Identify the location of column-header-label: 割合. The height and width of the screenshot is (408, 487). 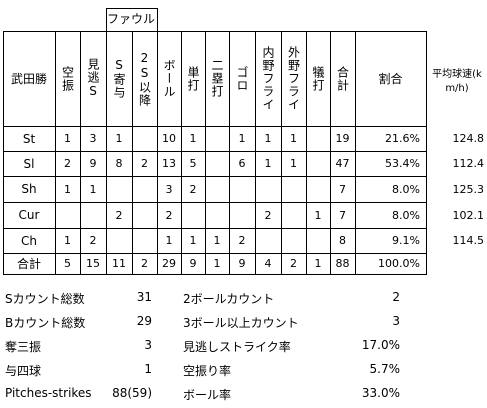
(390, 79).